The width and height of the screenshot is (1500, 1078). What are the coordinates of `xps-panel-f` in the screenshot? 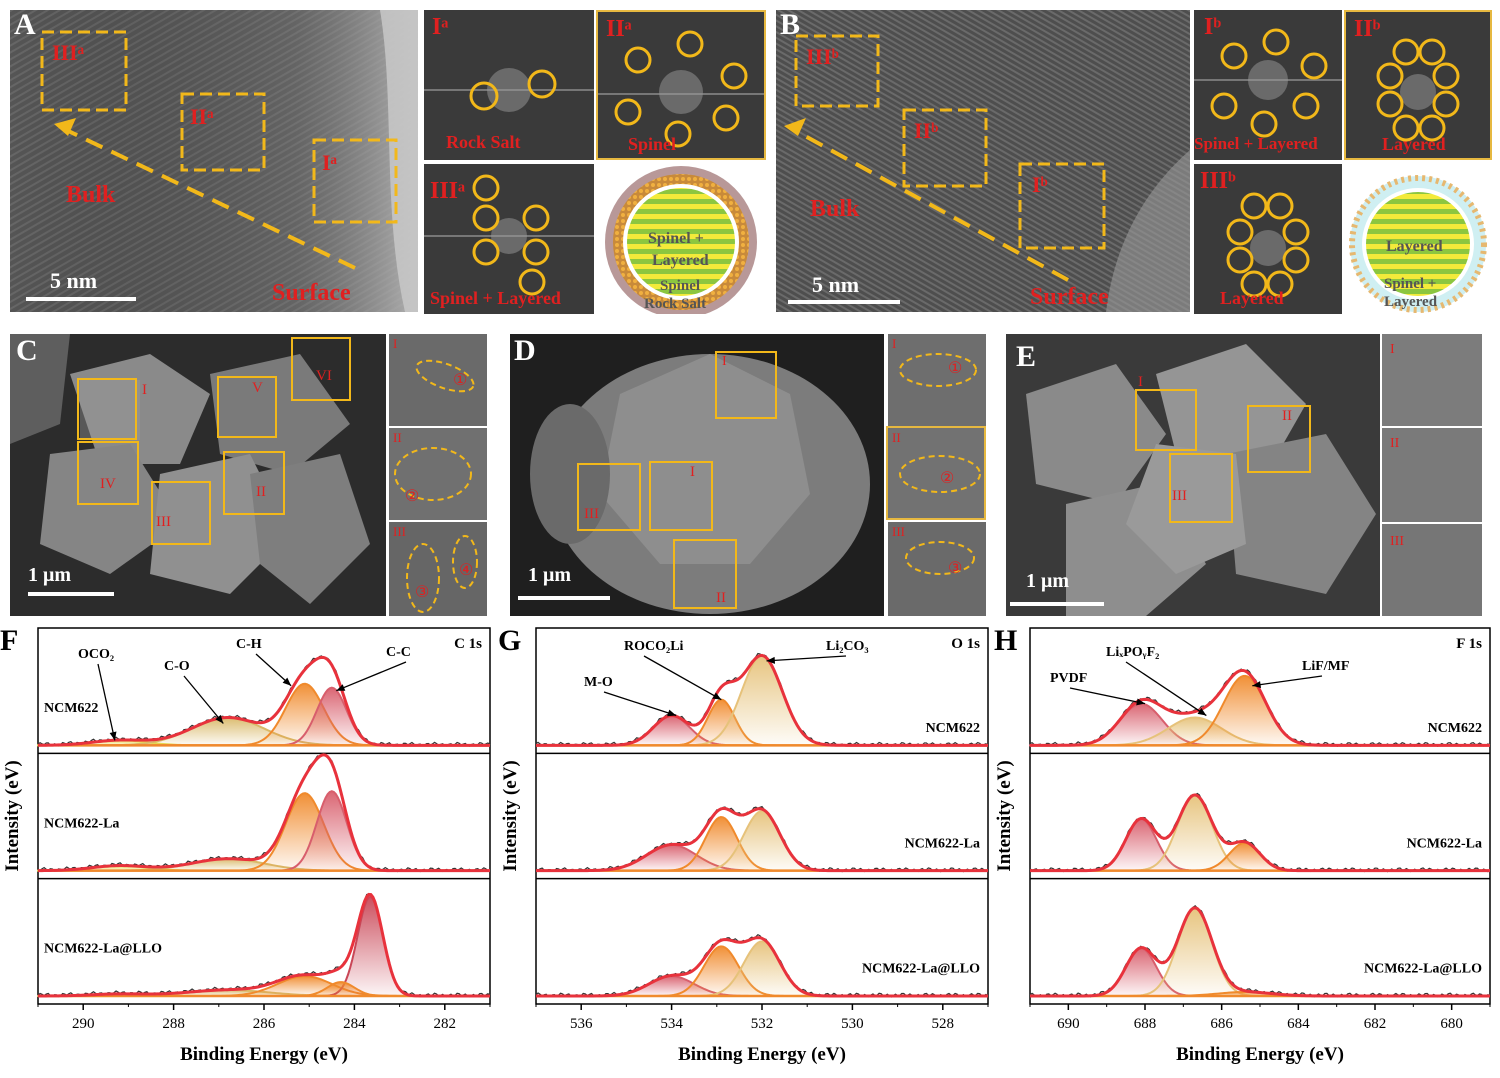 It's located at (264, 818).